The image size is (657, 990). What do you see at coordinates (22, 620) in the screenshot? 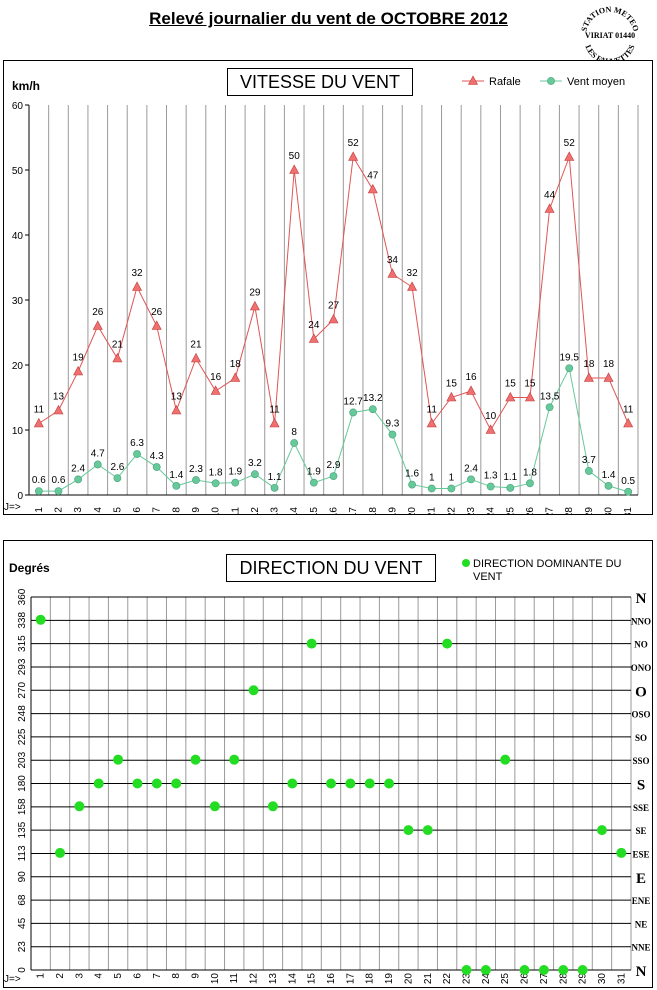
I see `direction-y-tick-label: 338` at bounding box center [22, 620].